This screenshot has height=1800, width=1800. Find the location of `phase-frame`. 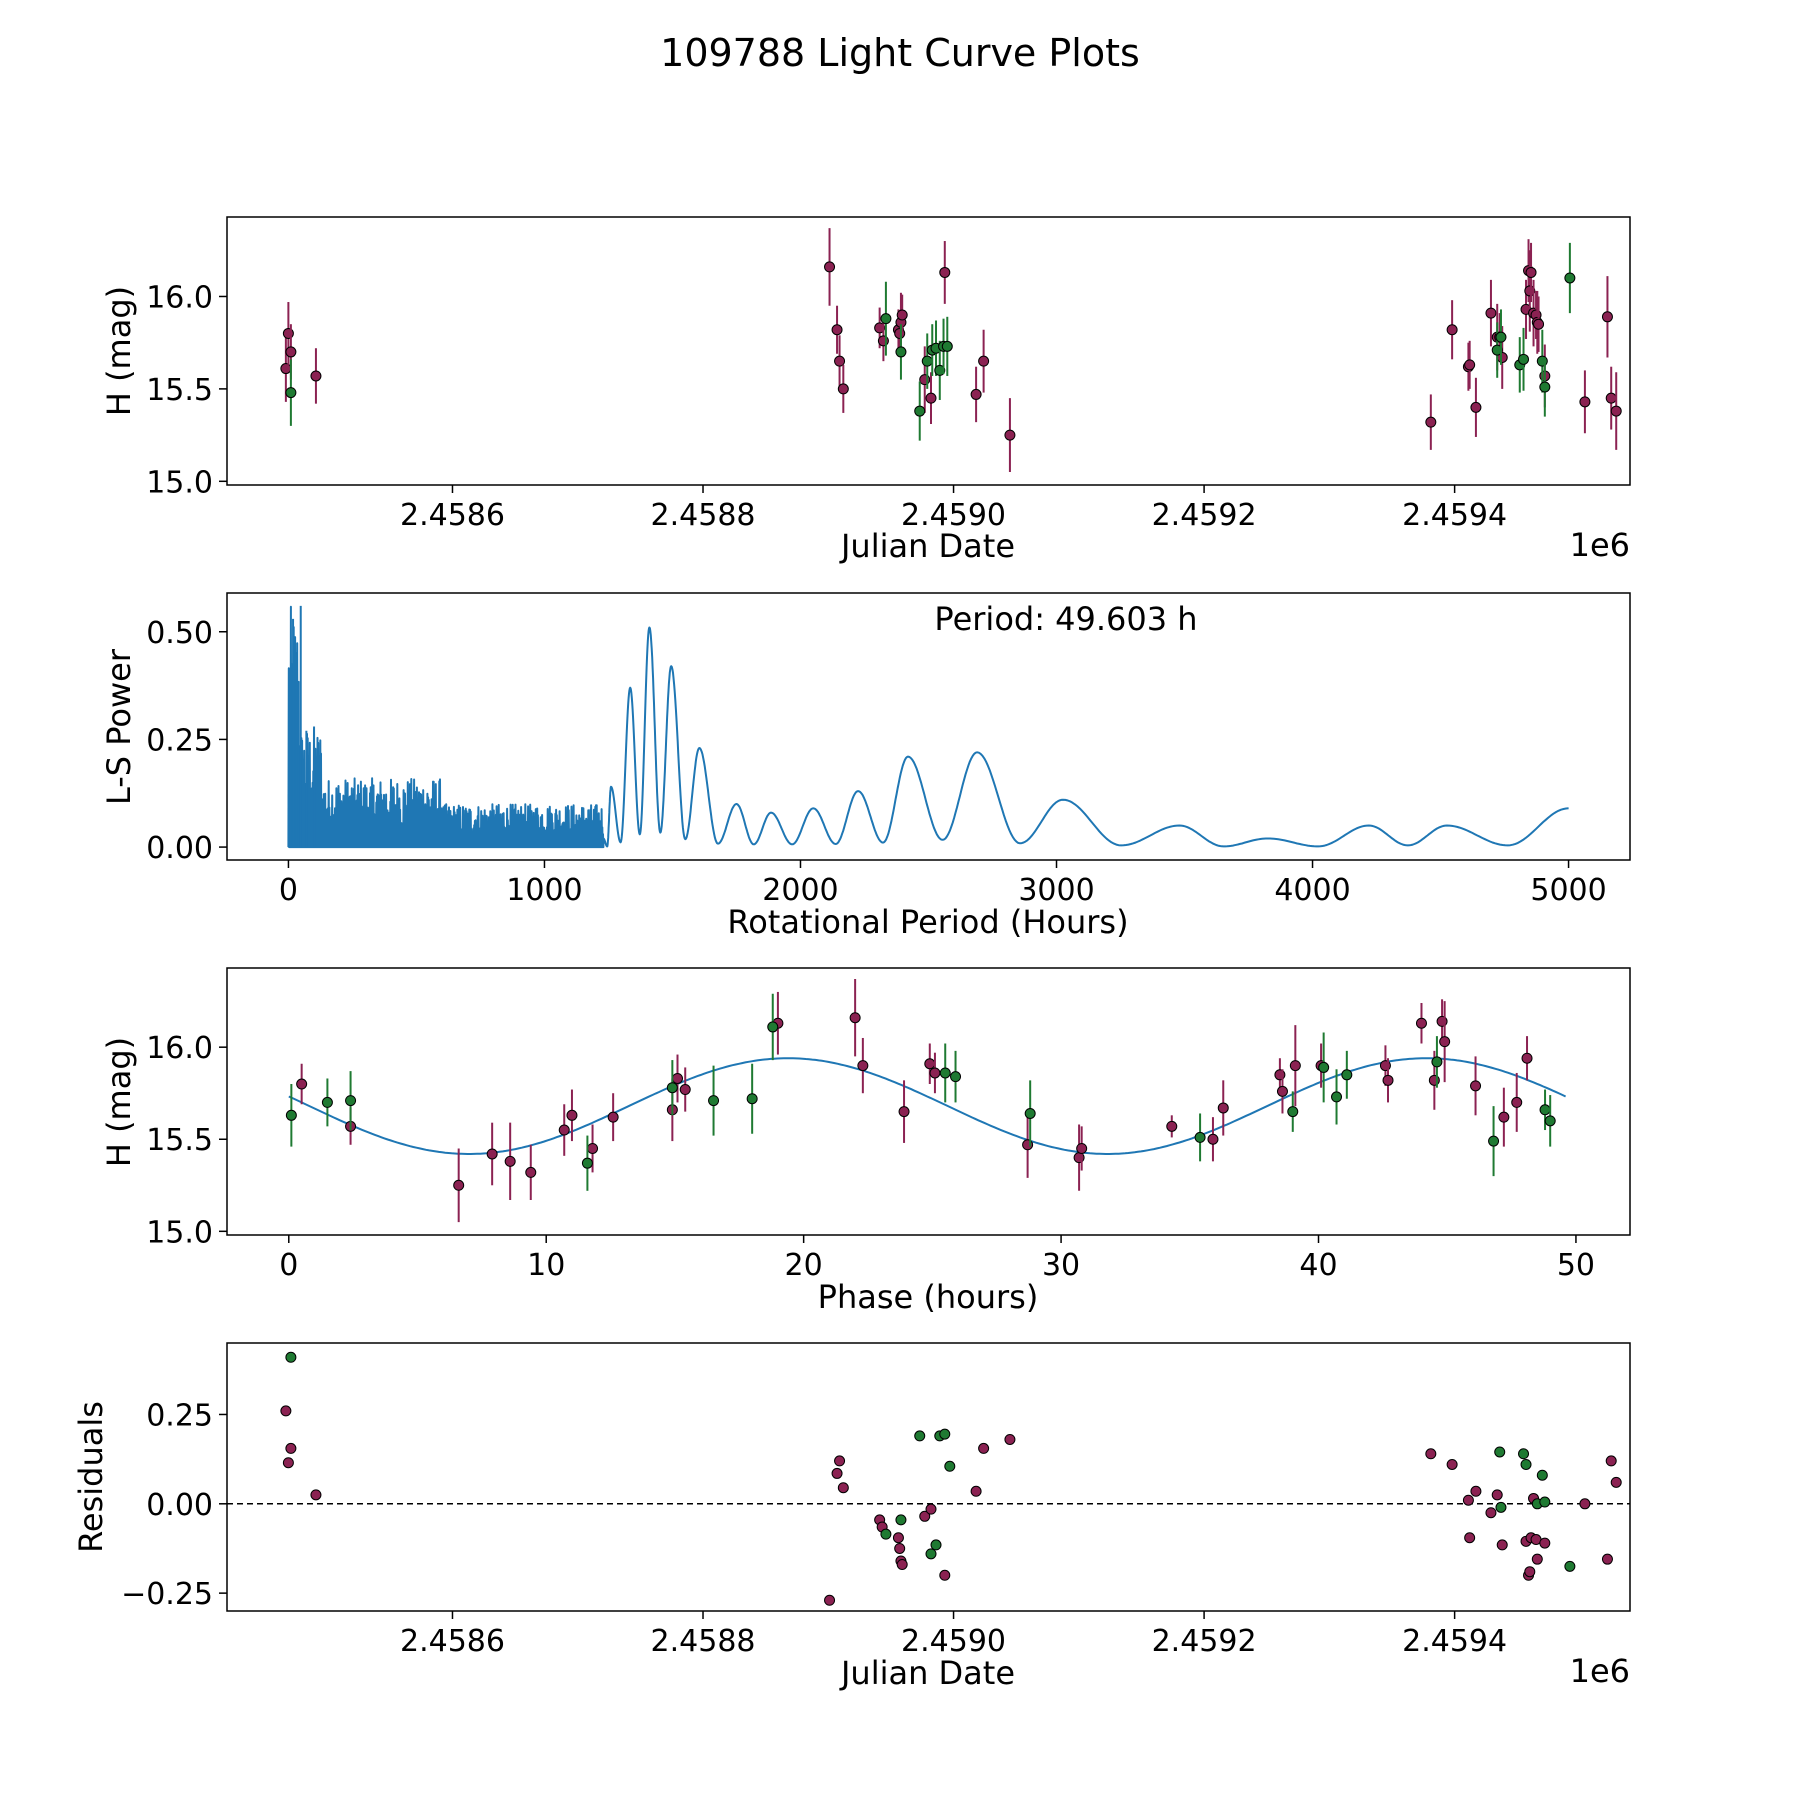

phase-frame is located at coordinates (928, 1101).